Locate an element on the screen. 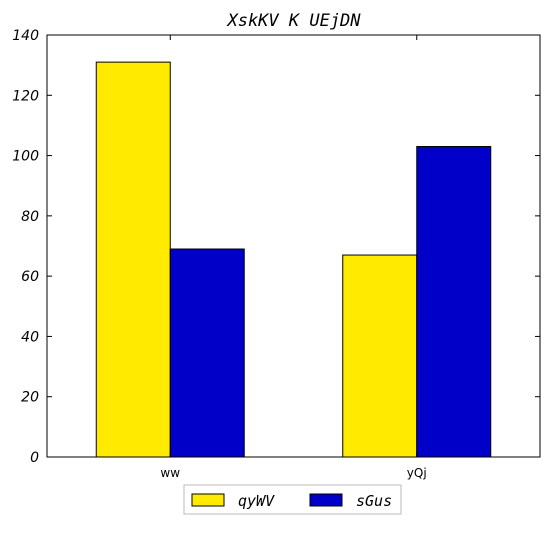 Image resolution: width=552 pixels, height=552 pixels. legend: qyWV sGus is located at coordinates (292, 499).